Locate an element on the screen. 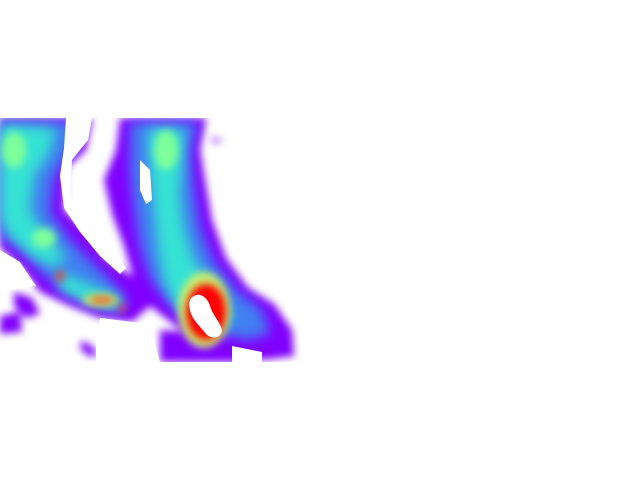 The width and height of the screenshot is (640, 480). empty-gap-bottom is located at coordinates (128, 340).